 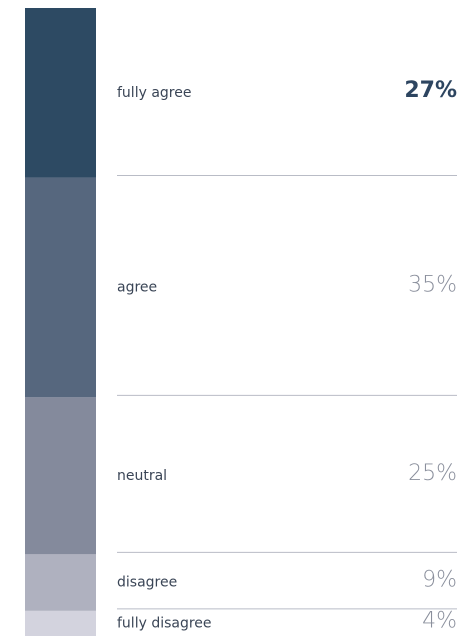 What do you see at coordinates (430, 90) in the screenshot?
I see `value-label: 27%` at bounding box center [430, 90].